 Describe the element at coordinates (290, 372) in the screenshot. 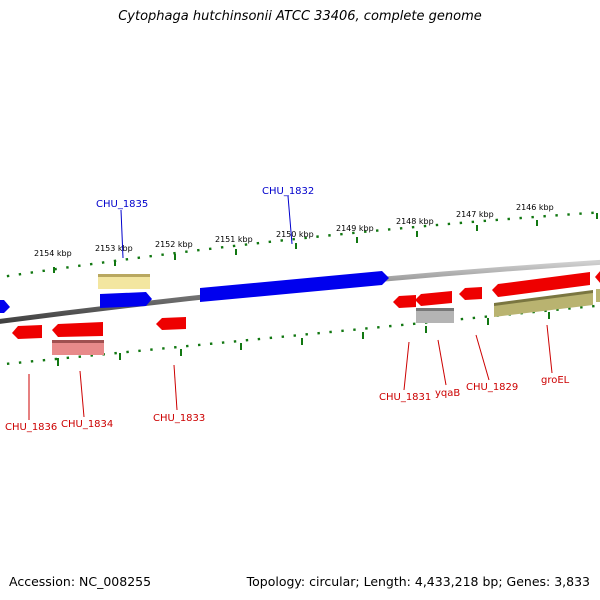

I see `reverse-callouts` at that location.